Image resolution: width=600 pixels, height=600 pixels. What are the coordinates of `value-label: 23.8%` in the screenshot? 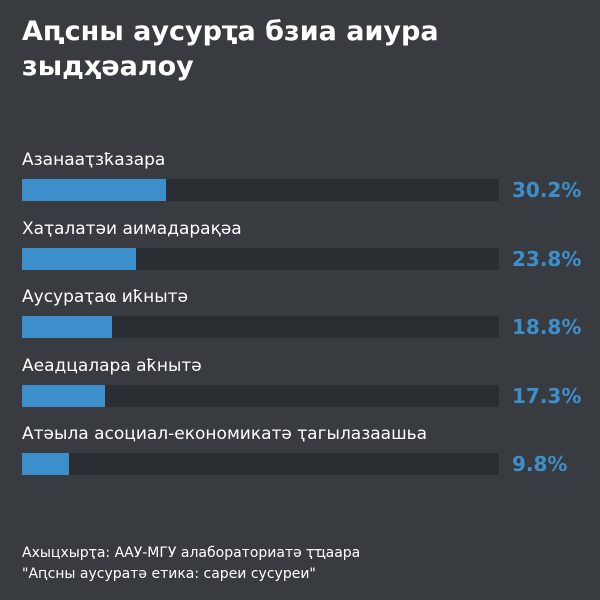 It's located at (547, 259).